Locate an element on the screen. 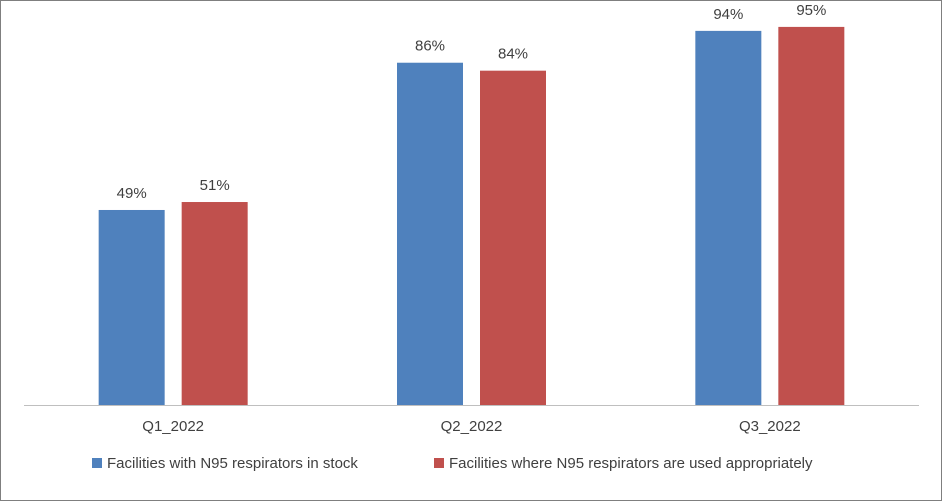 The height and width of the screenshot is (501, 942). value-label-q1_2022-series-2: 51% is located at coordinates (215, 185).